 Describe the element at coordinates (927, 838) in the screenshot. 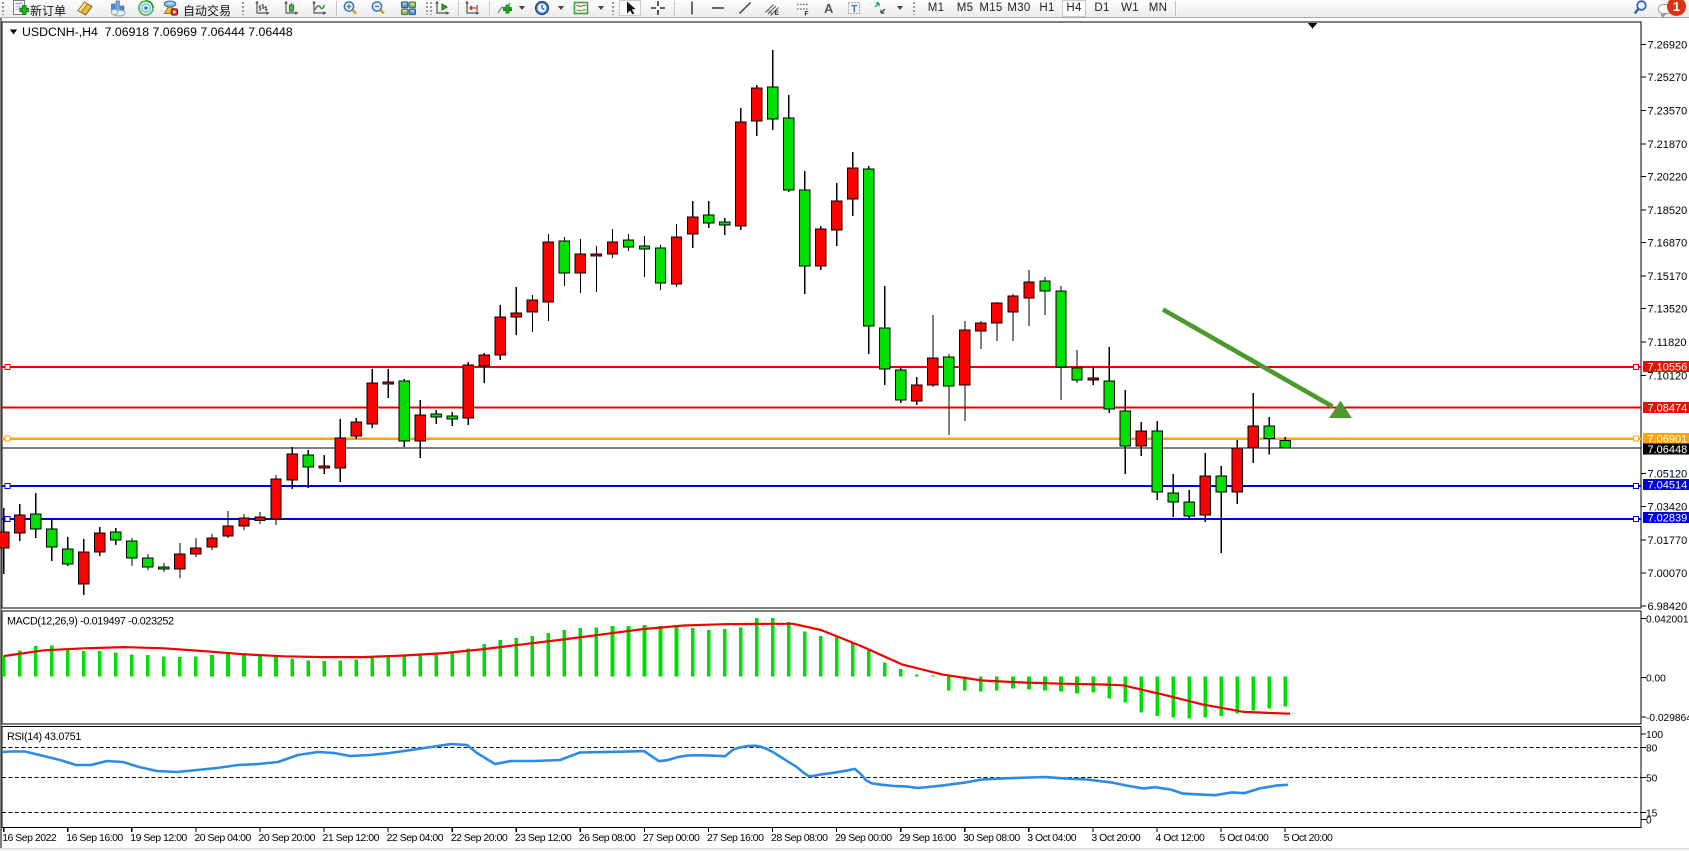

I see `svg-text: 29 Sep 16:00` at that location.